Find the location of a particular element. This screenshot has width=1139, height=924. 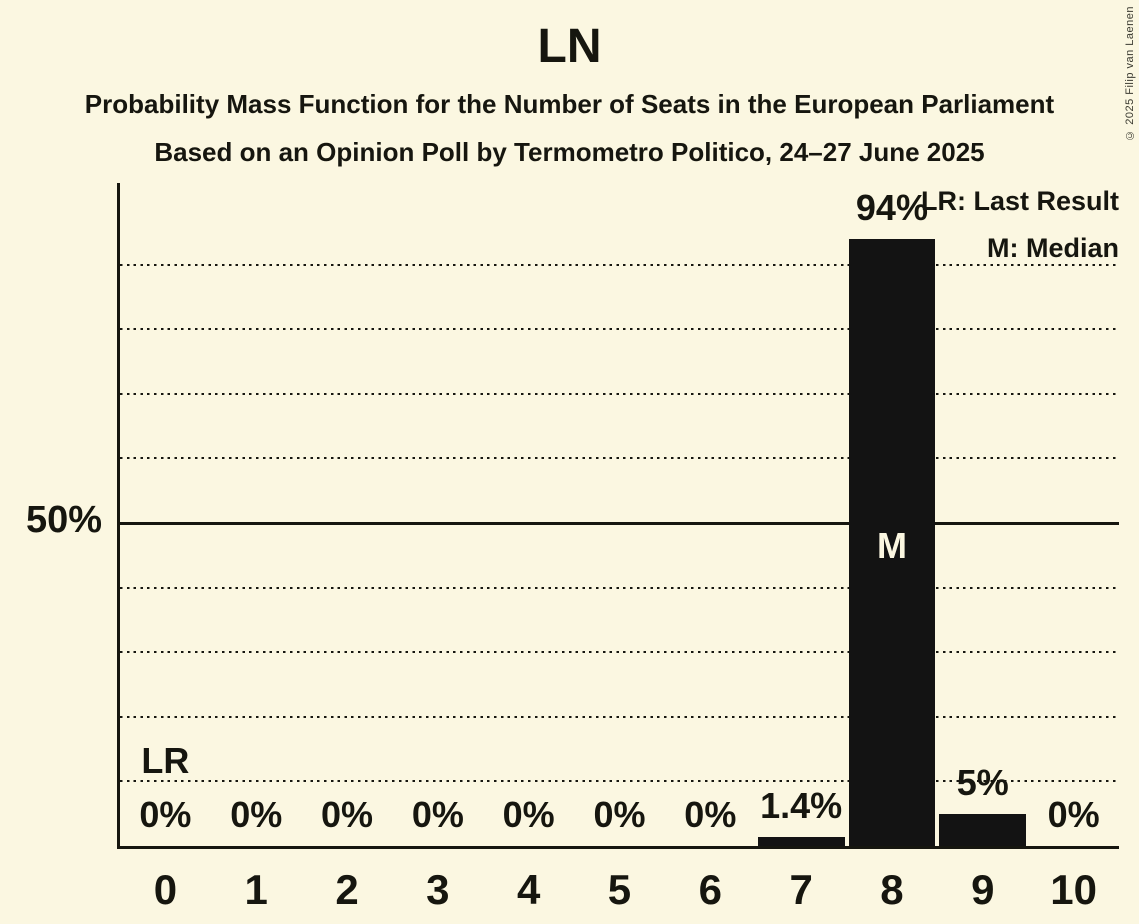

x-axis-line is located at coordinates (618, 847).